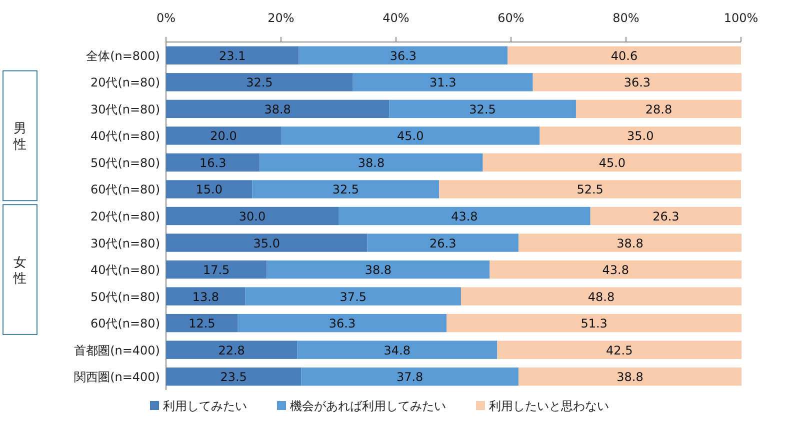 The height and width of the screenshot is (426, 788). I want to click on data-label: 48.8, so click(601, 297).